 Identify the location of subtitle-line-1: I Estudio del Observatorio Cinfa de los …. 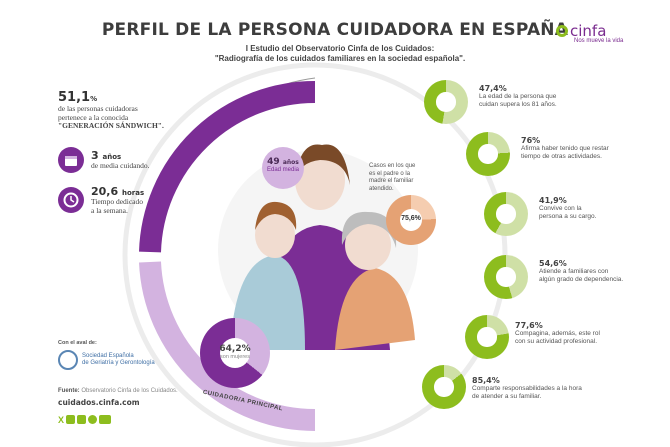
(340, 48).